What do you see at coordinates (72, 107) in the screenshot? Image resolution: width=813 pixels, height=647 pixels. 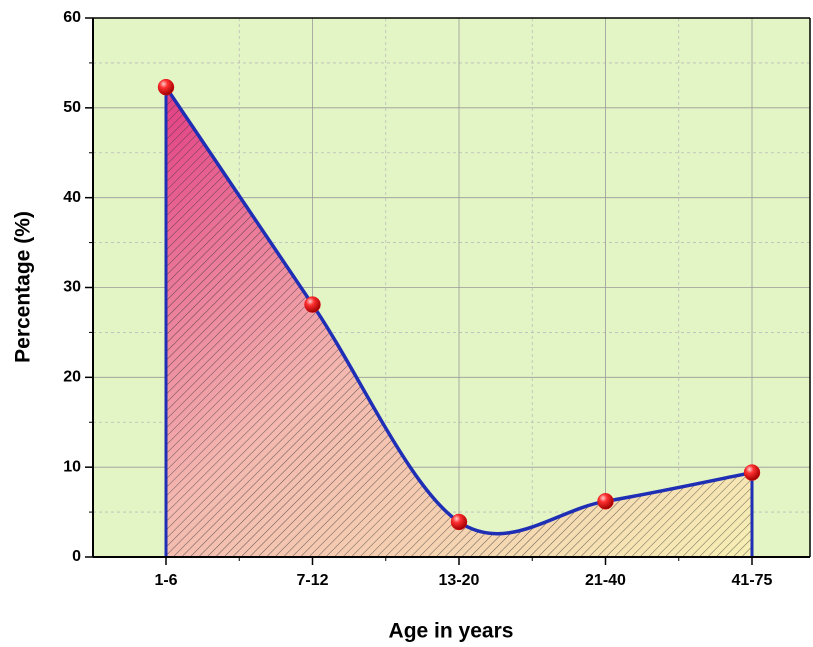 I see `y-tick-label: 50` at bounding box center [72, 107].